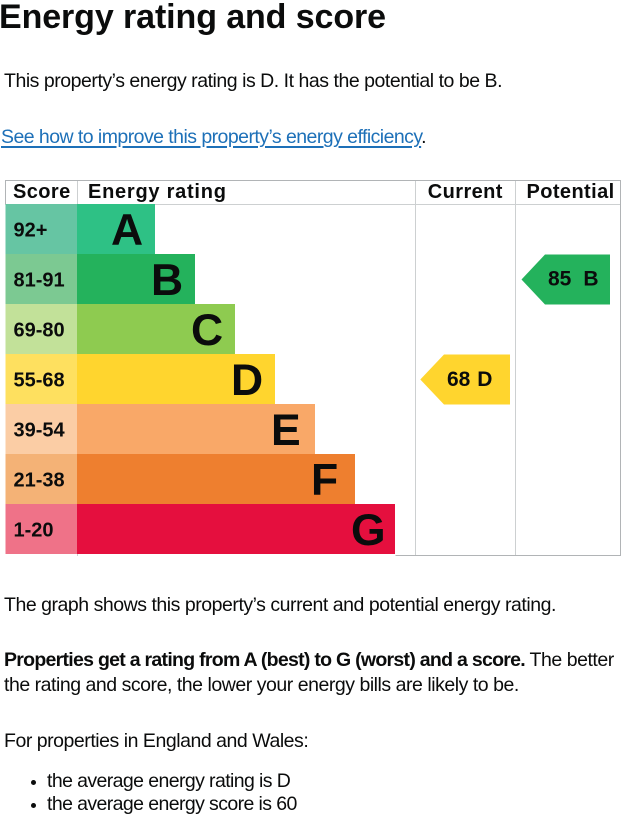  Describe the element at coordinates (40, 430) in the screenshot. I see `svg-text: 39-54` at that location.